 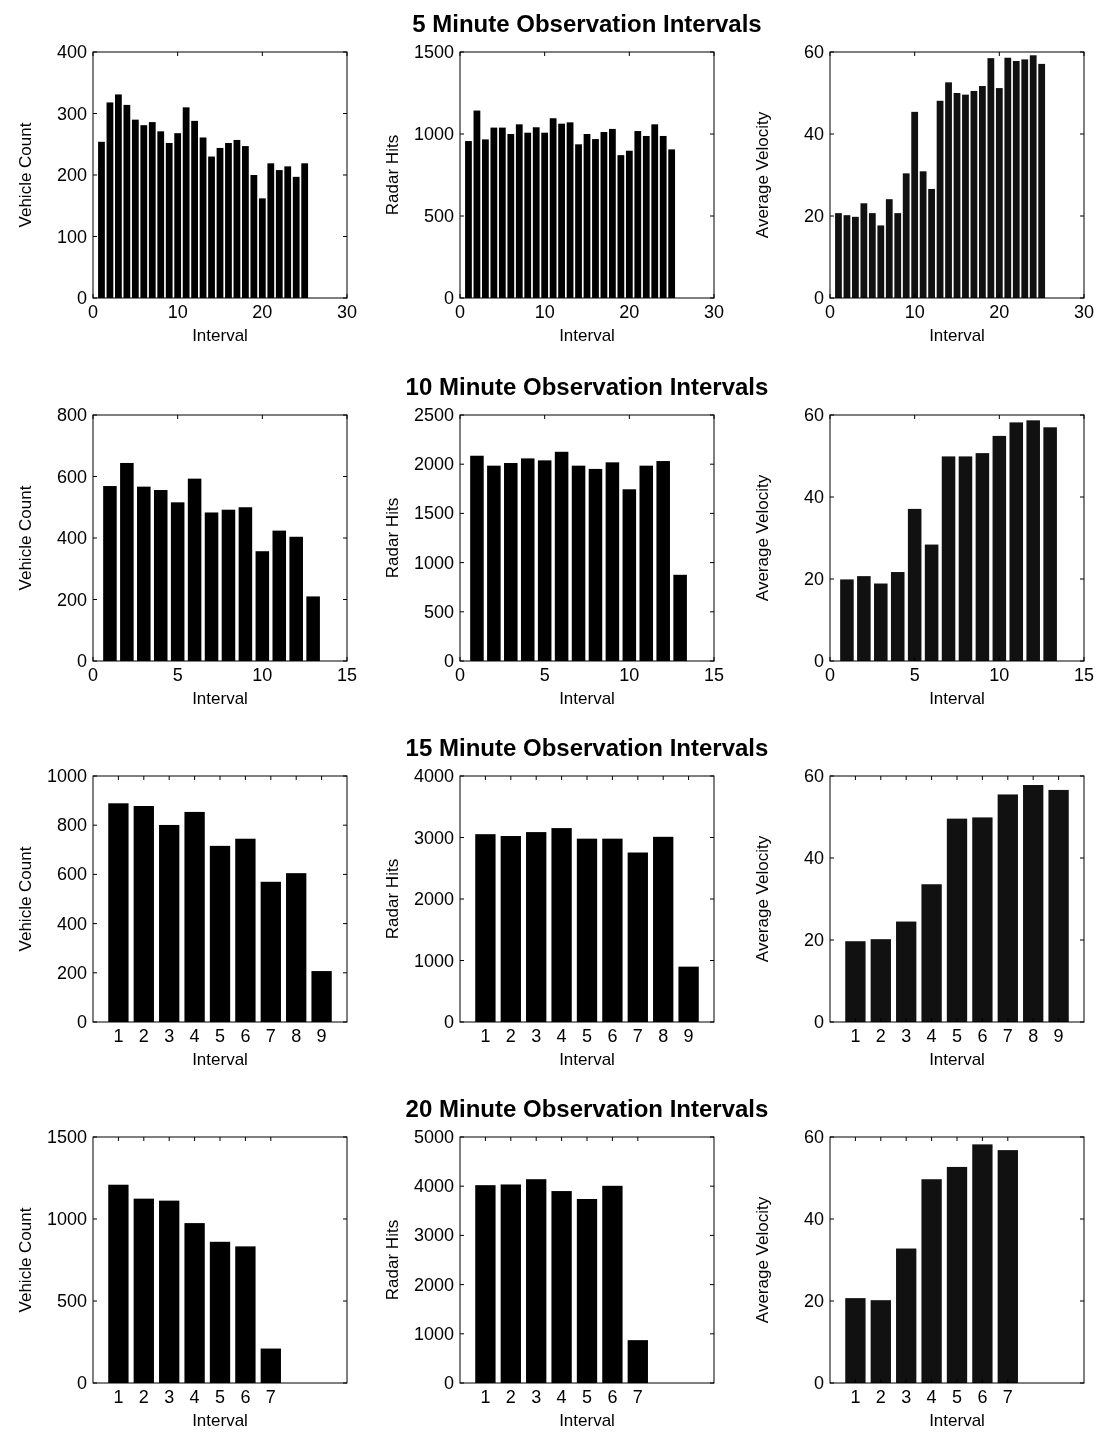 I want to click on x-tick-label: 4, so click(x=194, y=1036).